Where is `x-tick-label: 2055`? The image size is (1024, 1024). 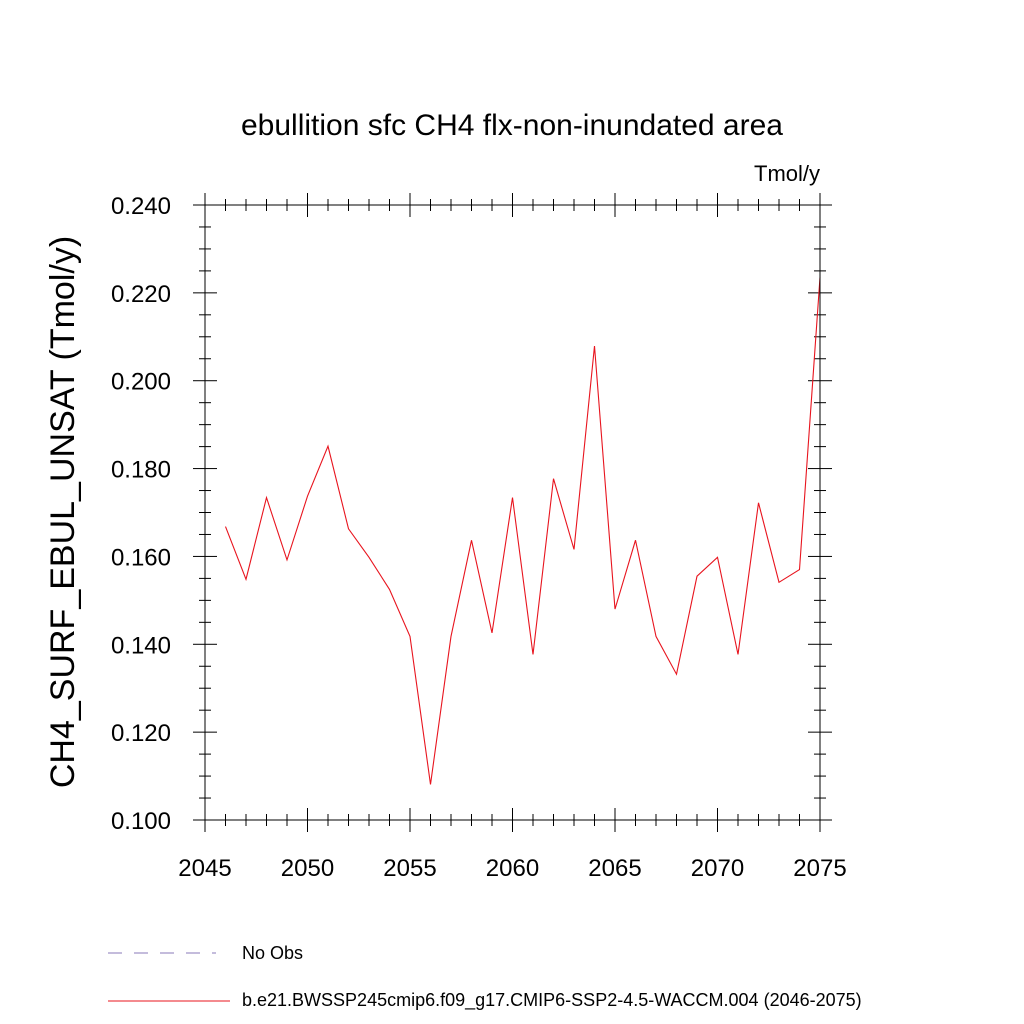
x-tick-label: 2055 is located at coordinates (409, 868).